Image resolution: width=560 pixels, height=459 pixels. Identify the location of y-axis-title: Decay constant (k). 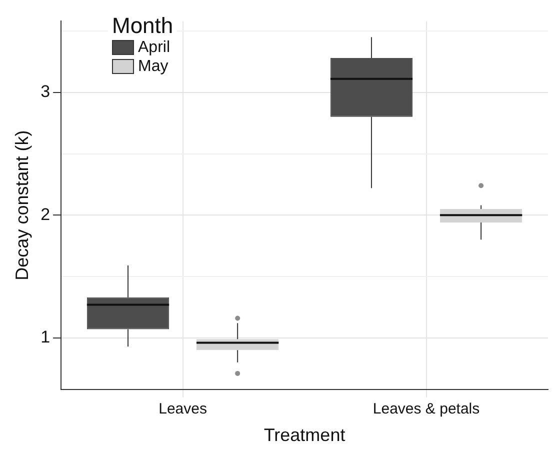
(22, 205).